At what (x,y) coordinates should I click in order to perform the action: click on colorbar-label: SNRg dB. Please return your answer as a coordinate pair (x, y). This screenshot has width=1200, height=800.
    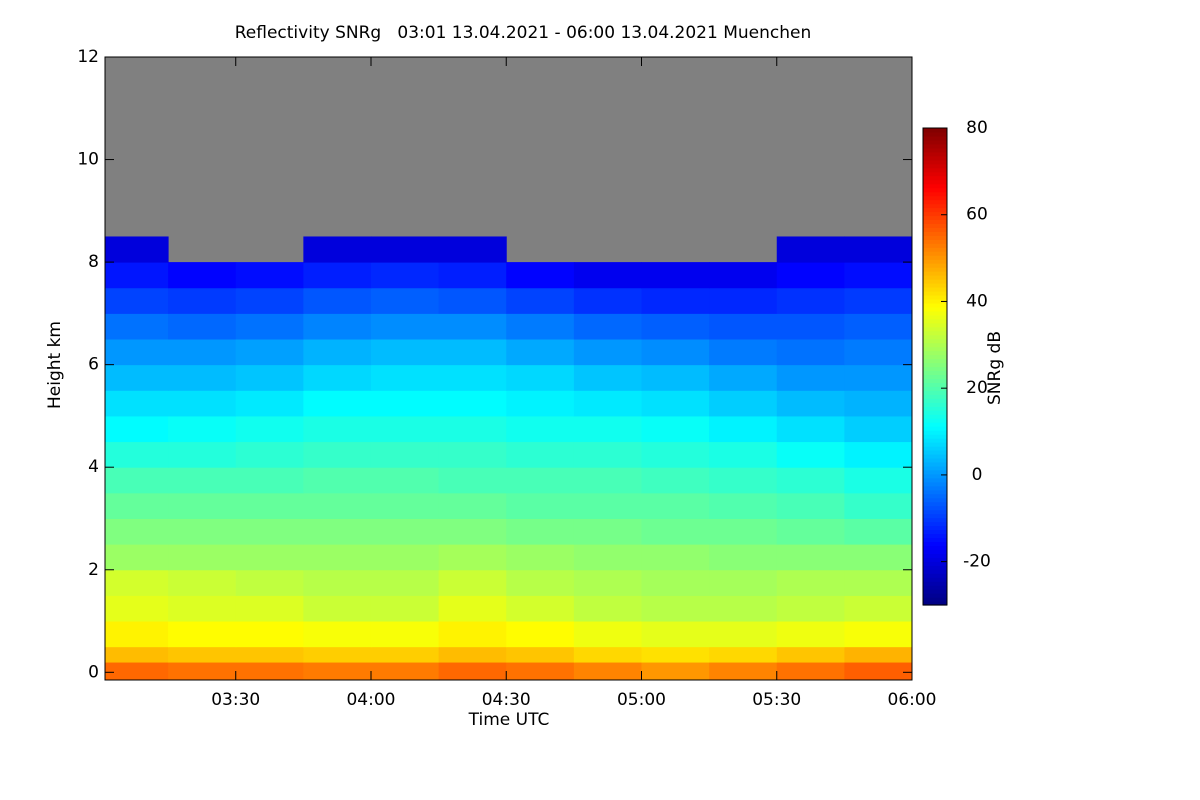
    Looking at the image, I should click on (995, 368).